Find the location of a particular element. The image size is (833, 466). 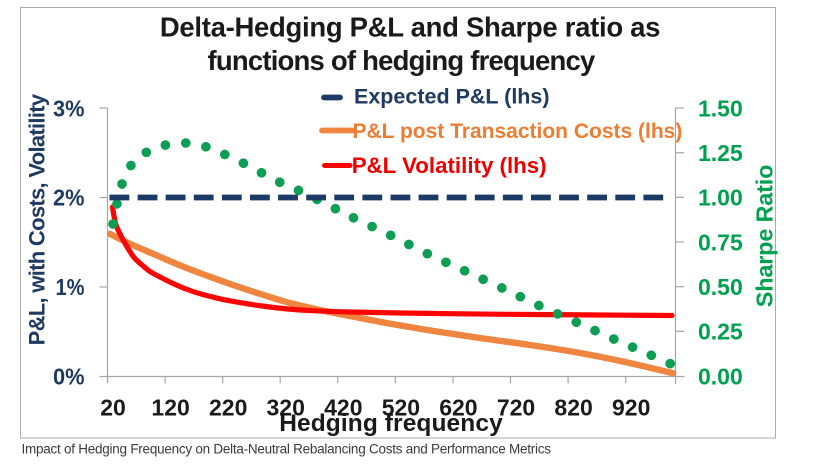

svg-text: 620 is located at coordinates (458, 408).